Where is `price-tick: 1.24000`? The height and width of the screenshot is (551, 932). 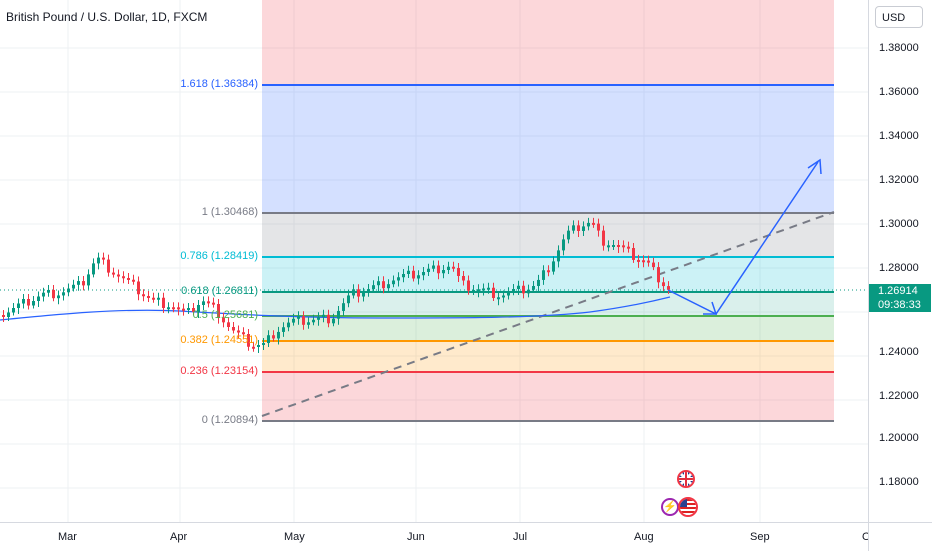
price-tick: 1.24000 is located at coordinates (899, 352).